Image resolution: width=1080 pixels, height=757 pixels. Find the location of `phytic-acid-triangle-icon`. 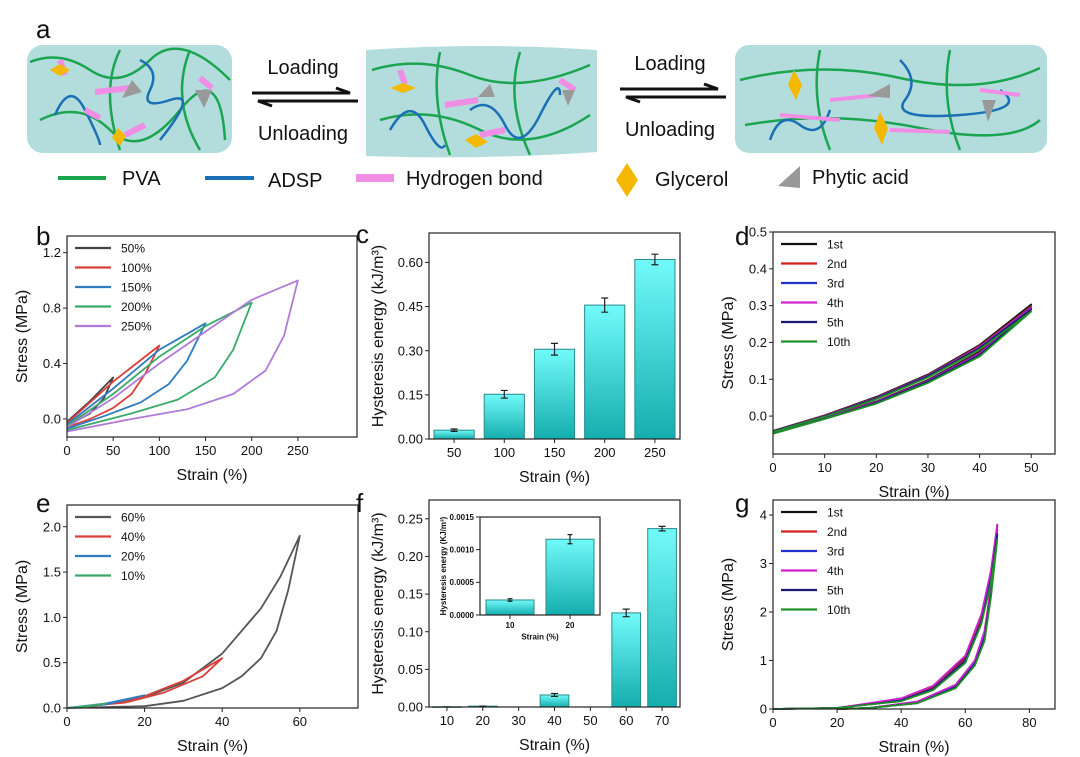

phytic-acid-triangle-icon is located at coordinates (789, 177).